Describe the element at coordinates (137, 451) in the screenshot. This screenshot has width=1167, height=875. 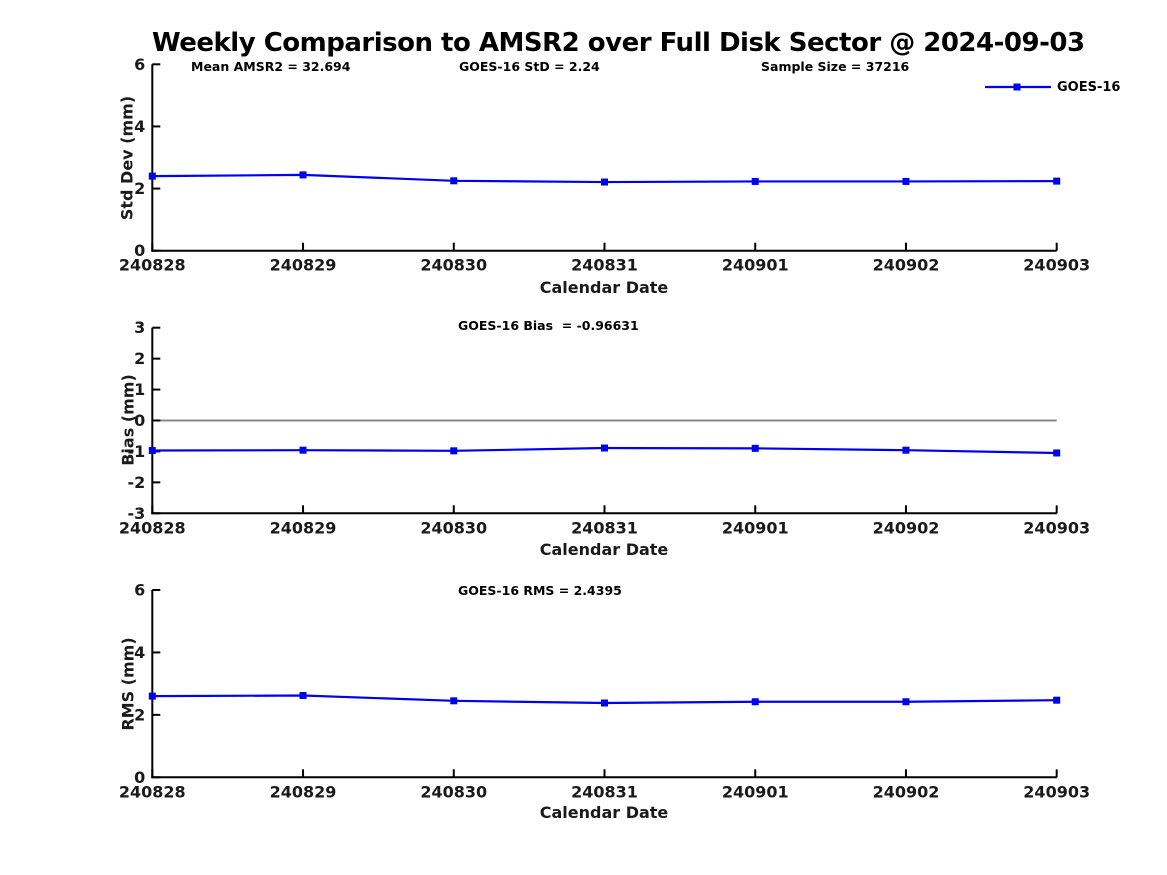
I see `y-tick-label: -1` at that location.